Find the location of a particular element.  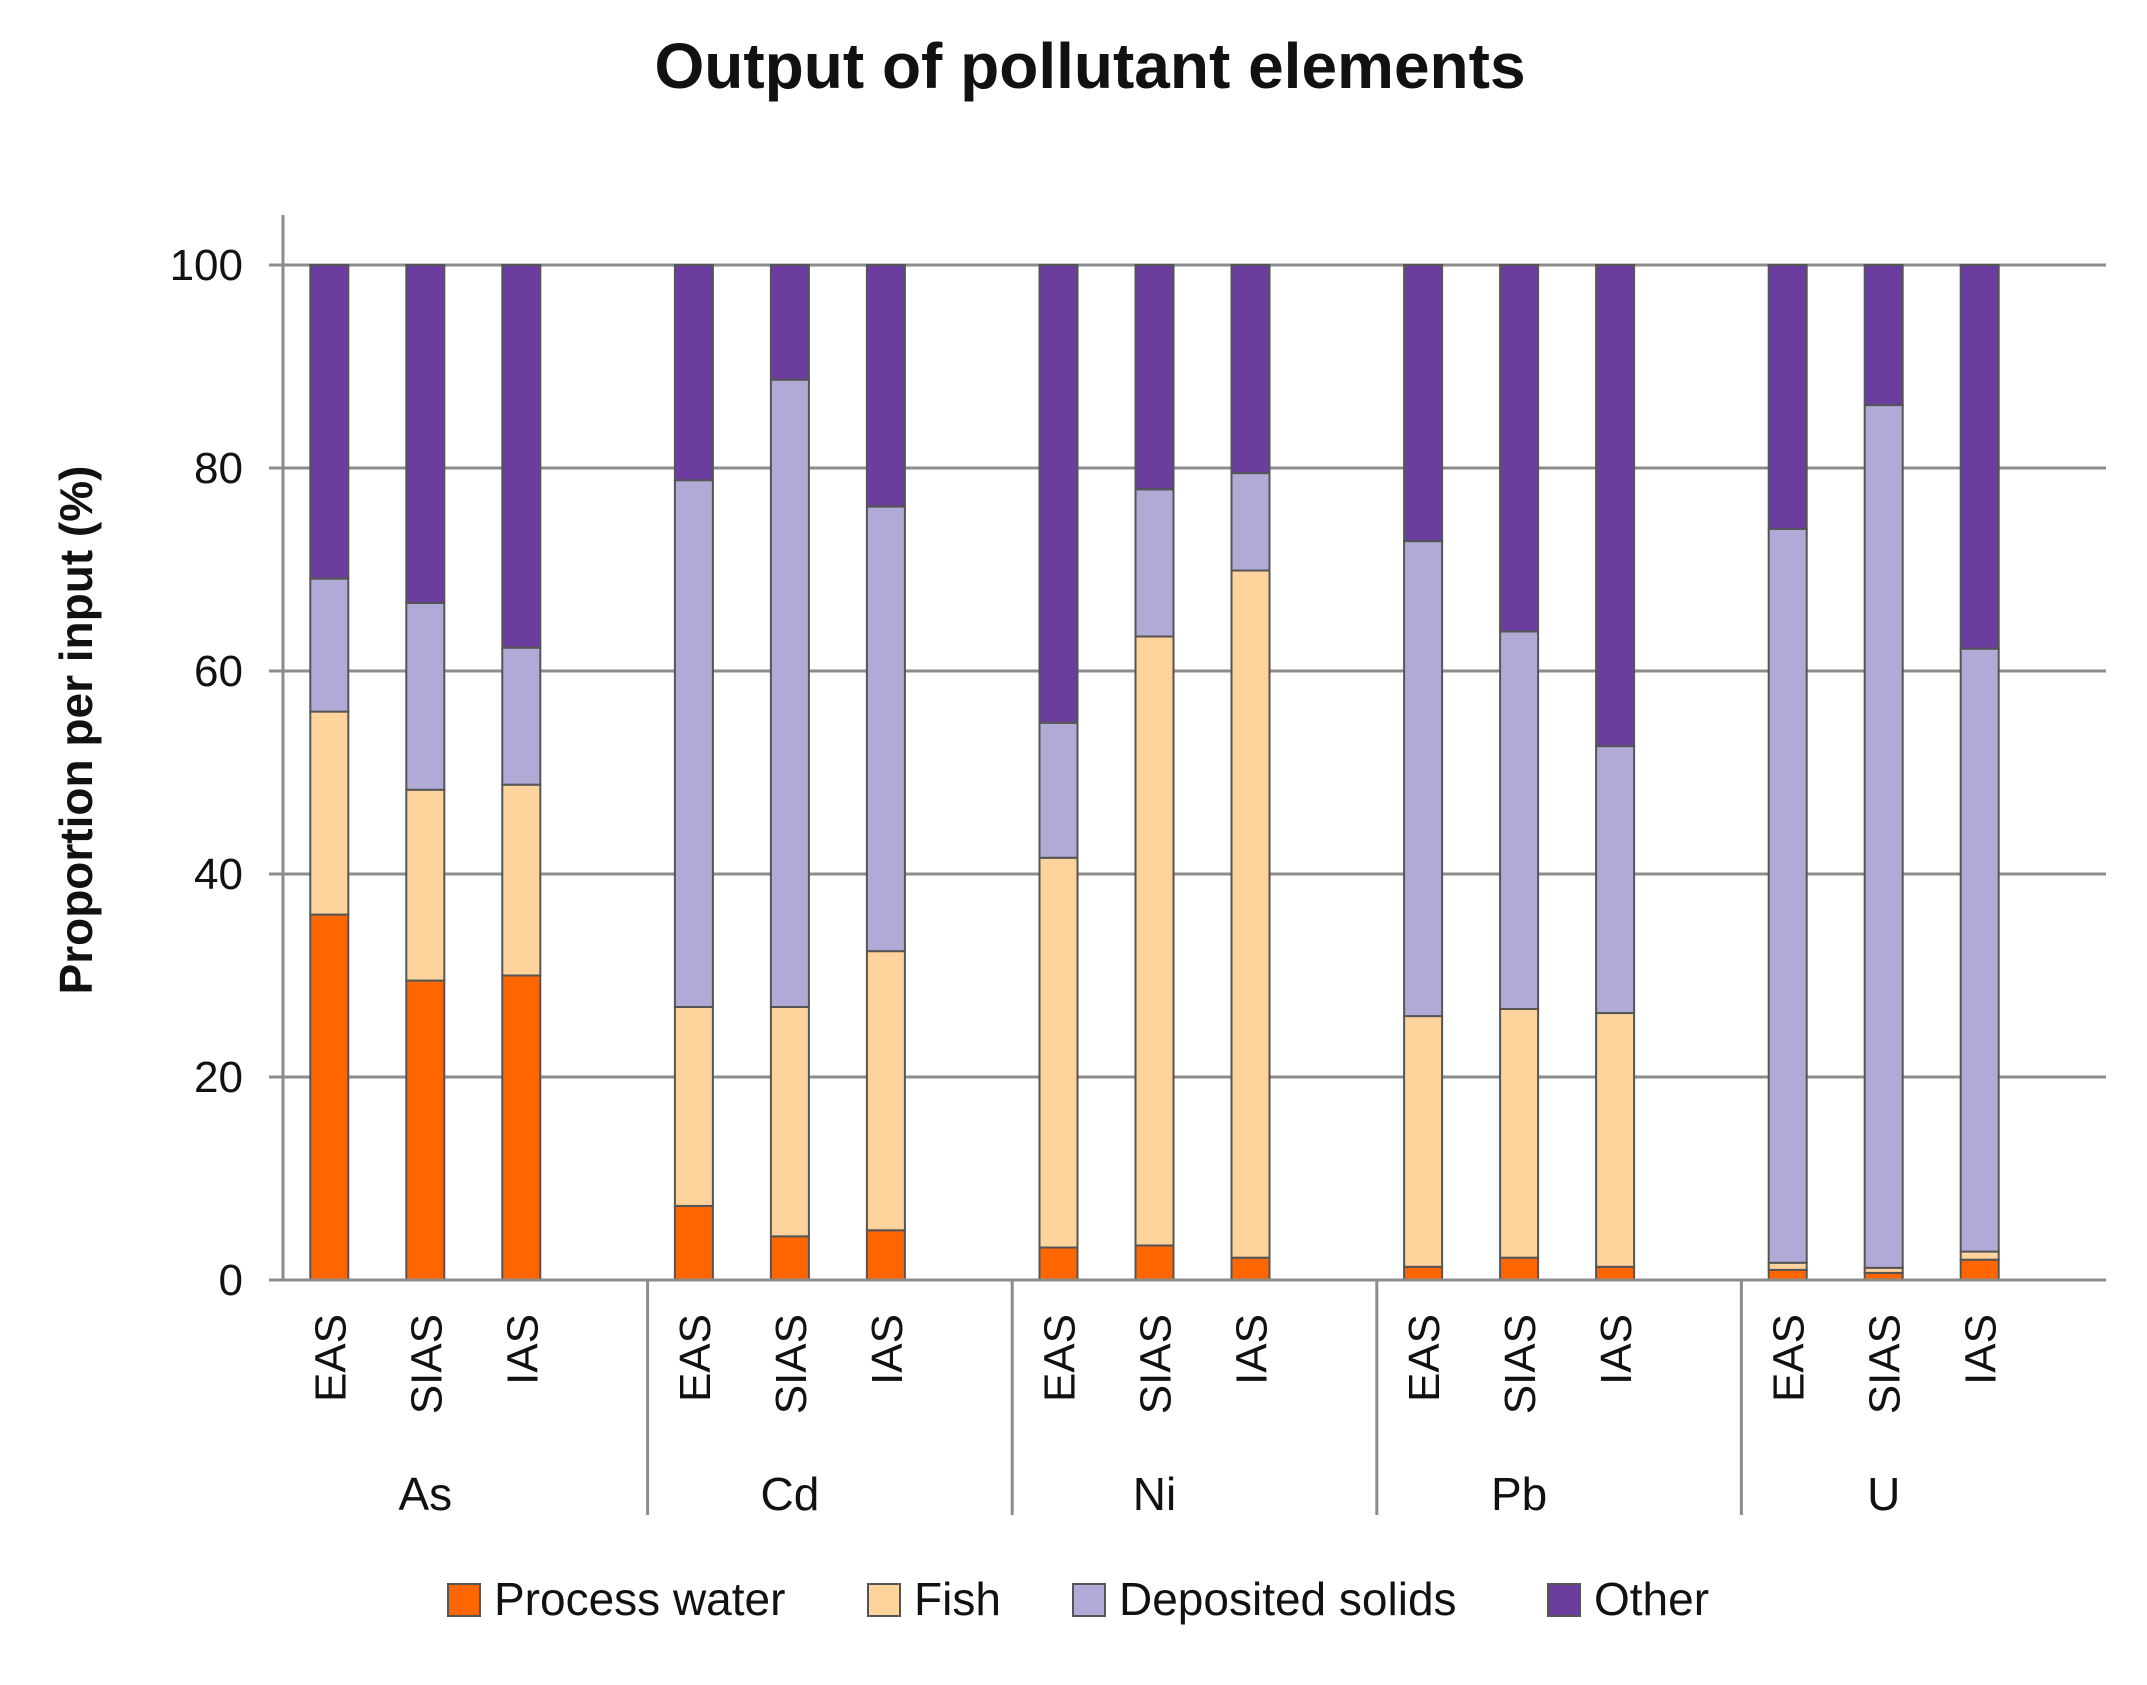

legend-swatch-other is located at coordinates (1564, 1600).